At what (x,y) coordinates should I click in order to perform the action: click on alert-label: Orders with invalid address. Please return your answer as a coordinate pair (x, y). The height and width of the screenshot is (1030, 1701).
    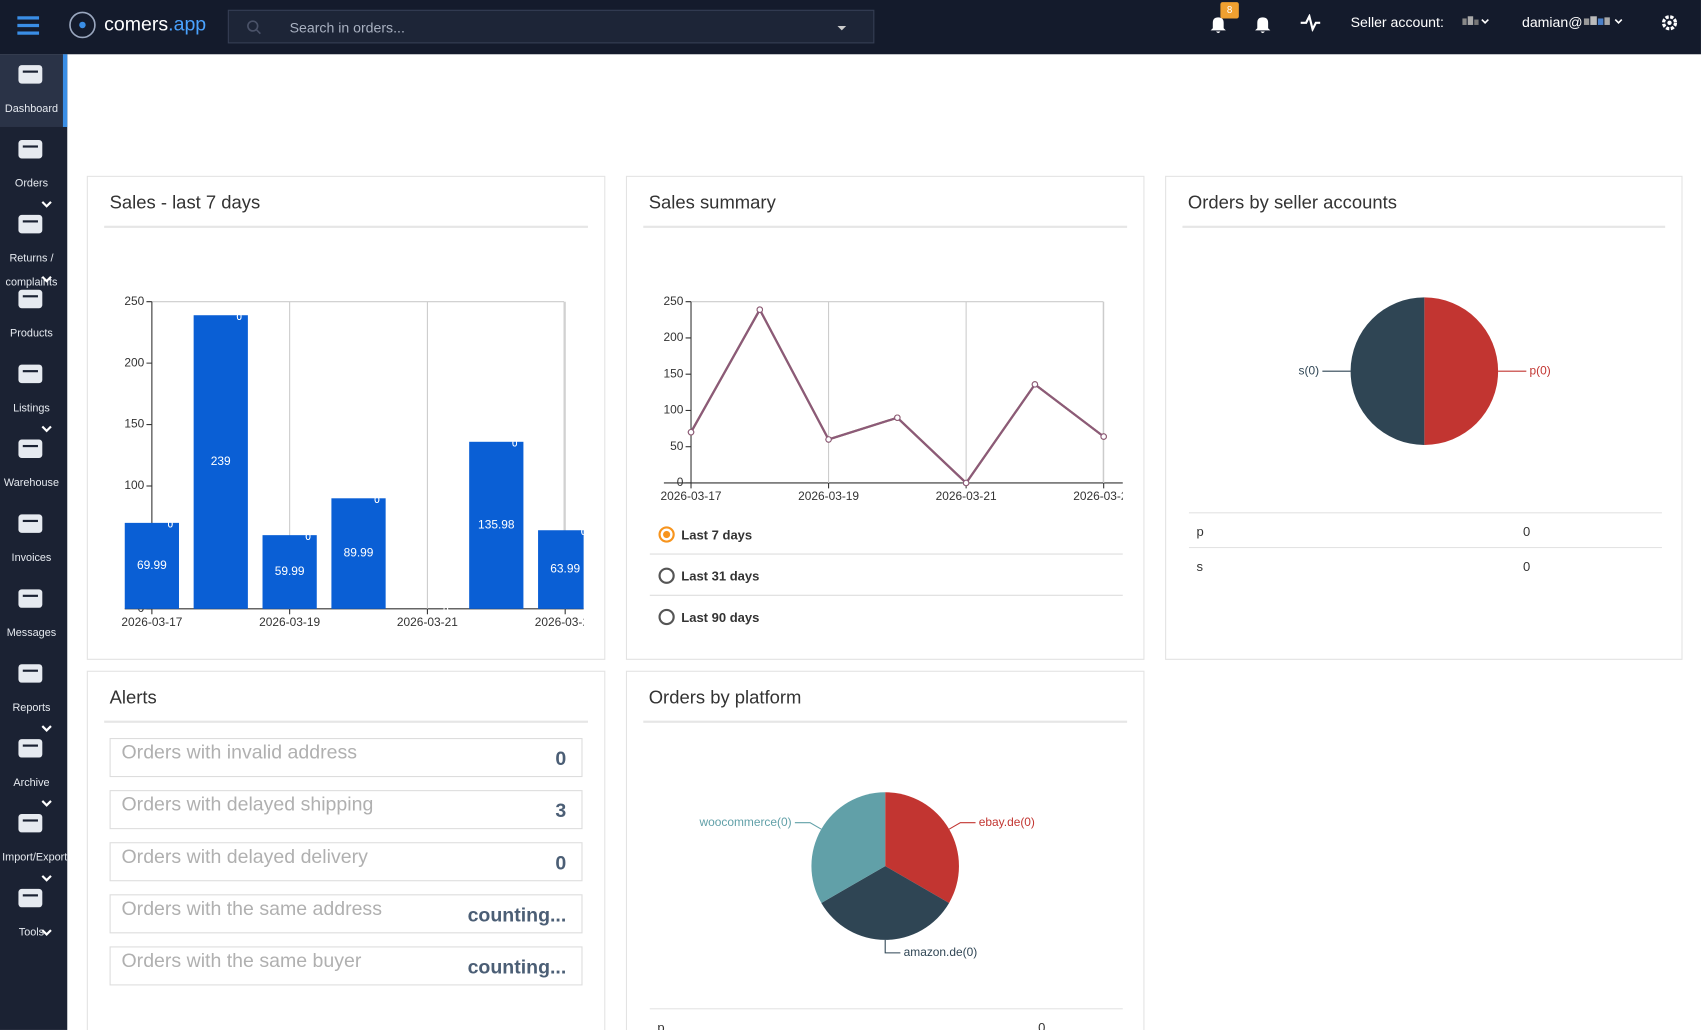
    Looking at the image, I should click on (239, 752).